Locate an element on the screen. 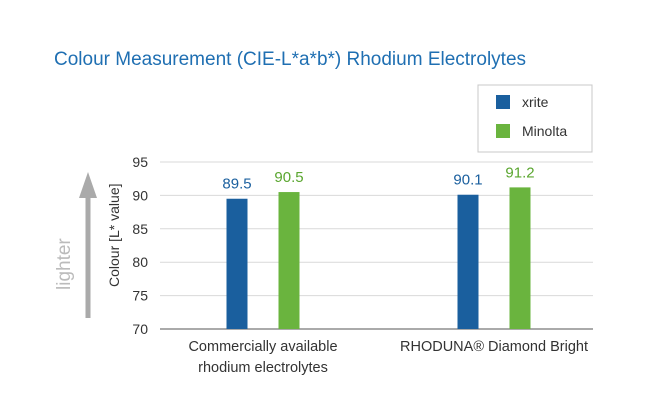 The image size is (649, 412). data-label: 91.2 is located at coordinates (519, 172).